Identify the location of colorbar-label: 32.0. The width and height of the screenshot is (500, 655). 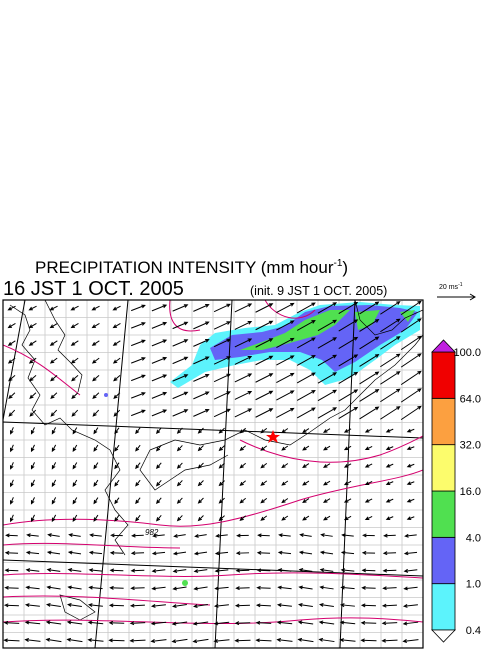
(470, 446).